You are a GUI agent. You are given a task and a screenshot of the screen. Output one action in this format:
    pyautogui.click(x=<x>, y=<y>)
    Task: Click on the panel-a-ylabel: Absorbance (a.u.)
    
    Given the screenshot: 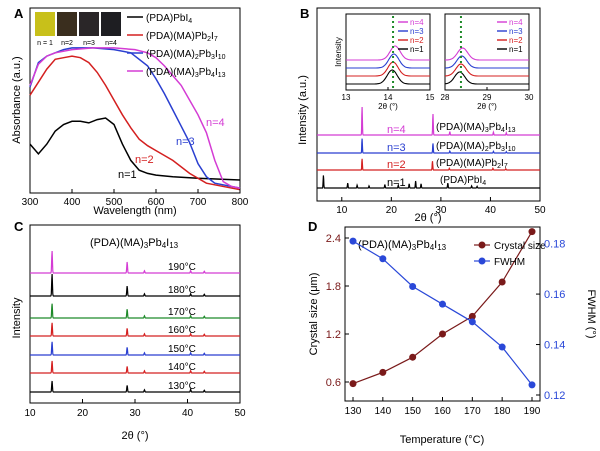 What is the action you would take?
    pyautogui.click(x=17, y=99)
    